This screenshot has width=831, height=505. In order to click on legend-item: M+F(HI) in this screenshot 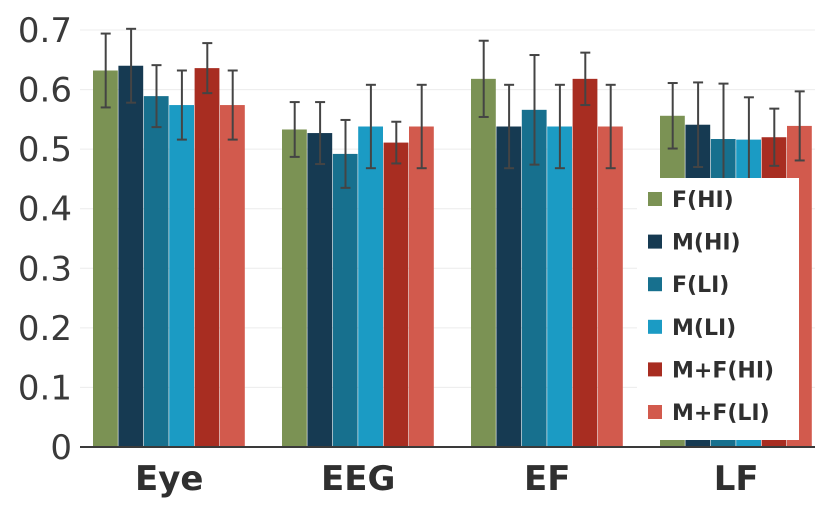, I will do `click(711, 370)`.